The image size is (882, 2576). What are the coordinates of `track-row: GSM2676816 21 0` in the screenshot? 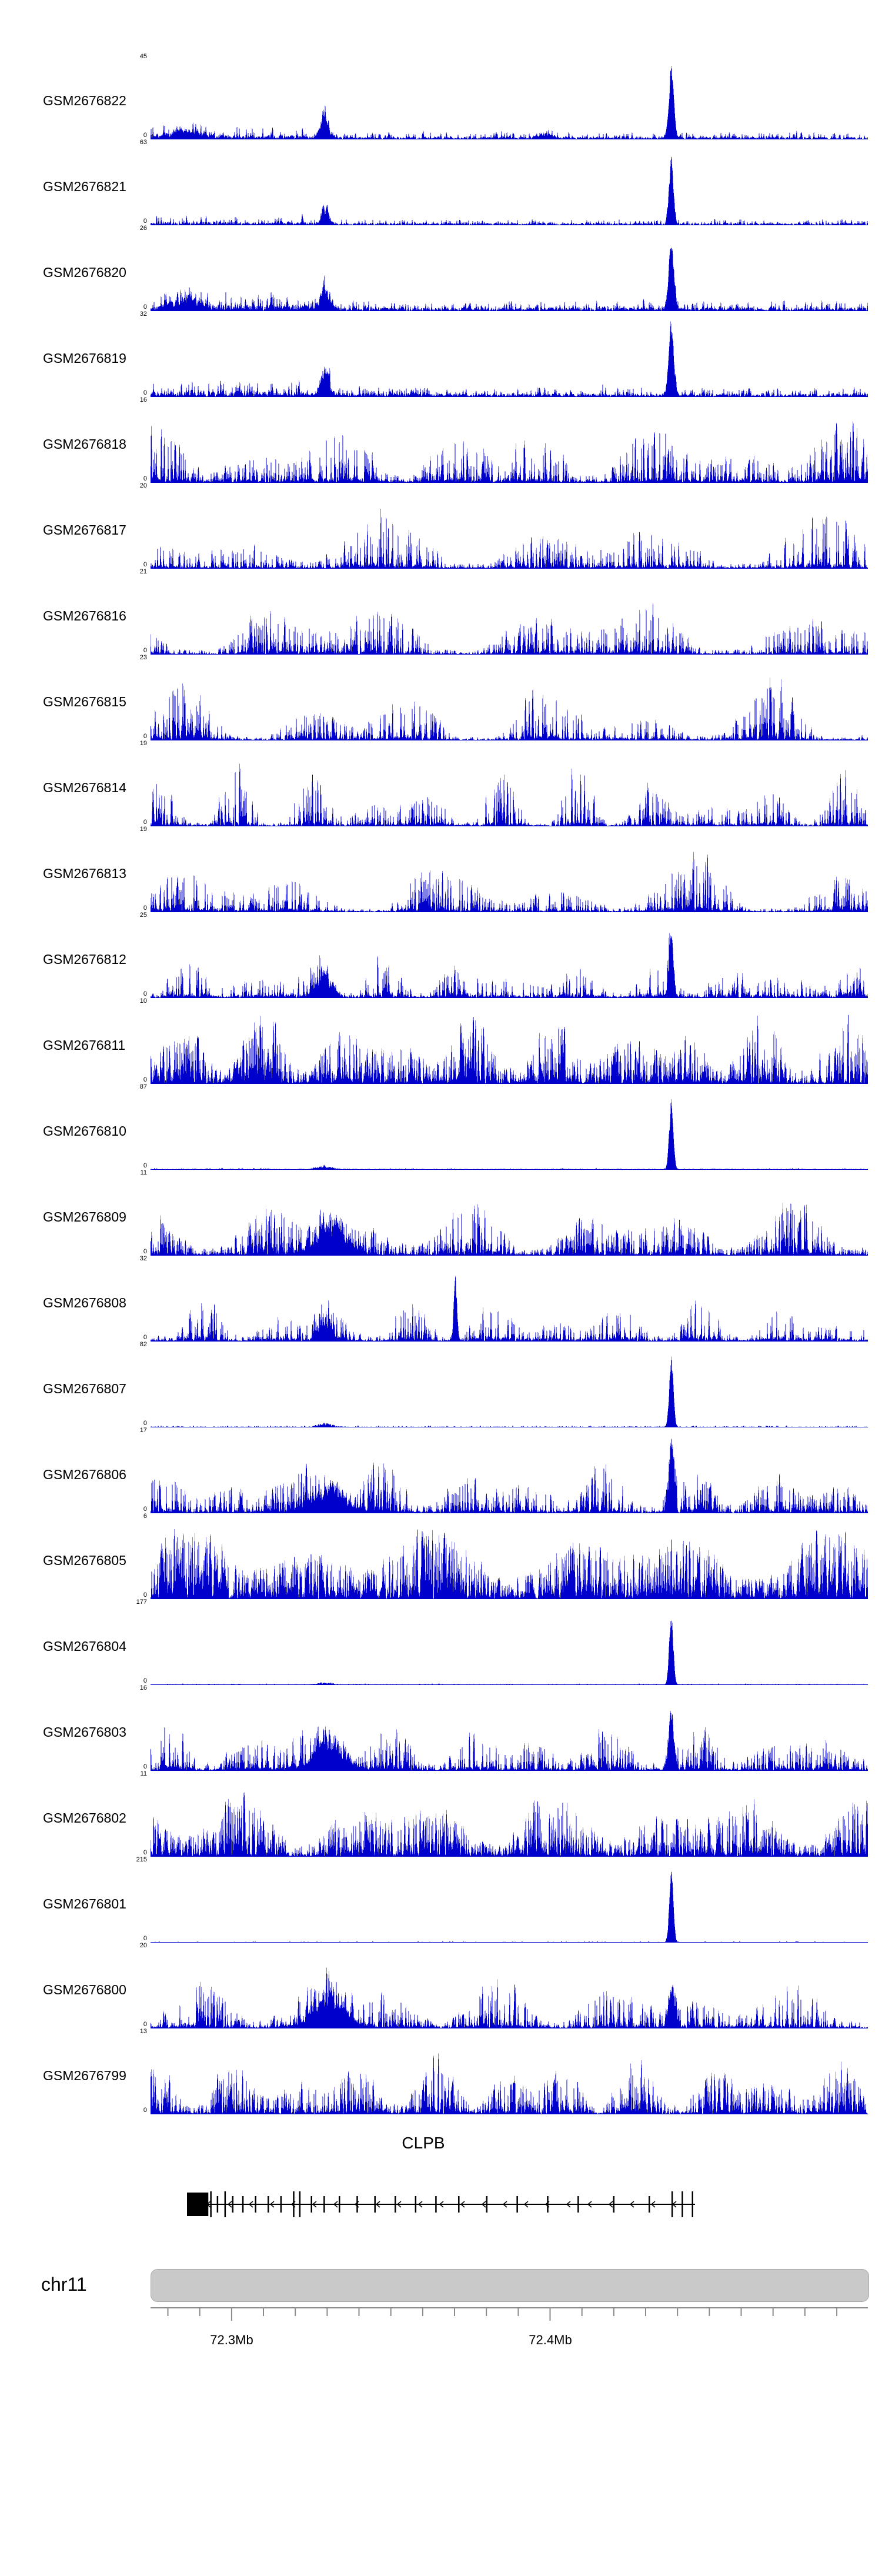 It's located at (441, 611).